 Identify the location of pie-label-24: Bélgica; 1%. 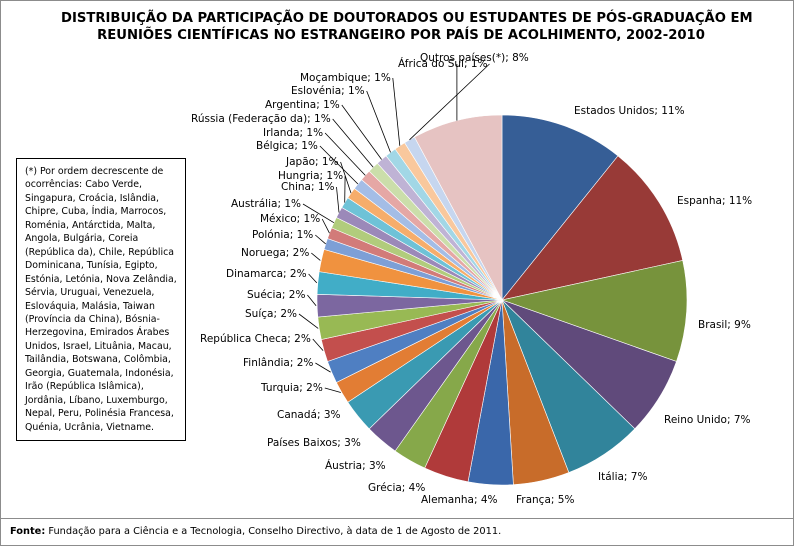
(287, 146).